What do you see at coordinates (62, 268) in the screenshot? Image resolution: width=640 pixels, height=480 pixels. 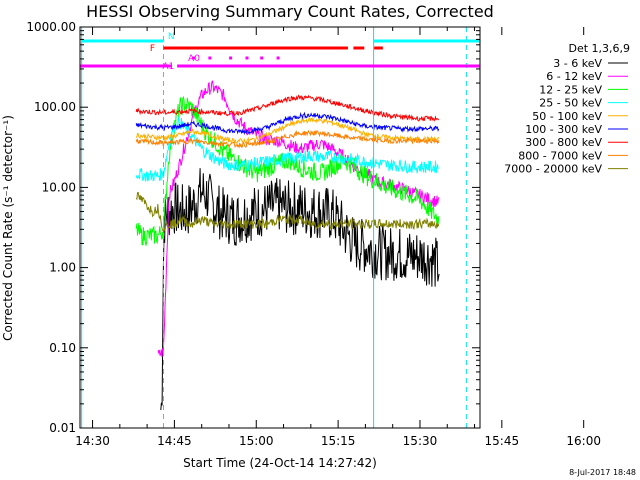 I see `y-tick-label: 1.00` at bounding box center [62, 268].